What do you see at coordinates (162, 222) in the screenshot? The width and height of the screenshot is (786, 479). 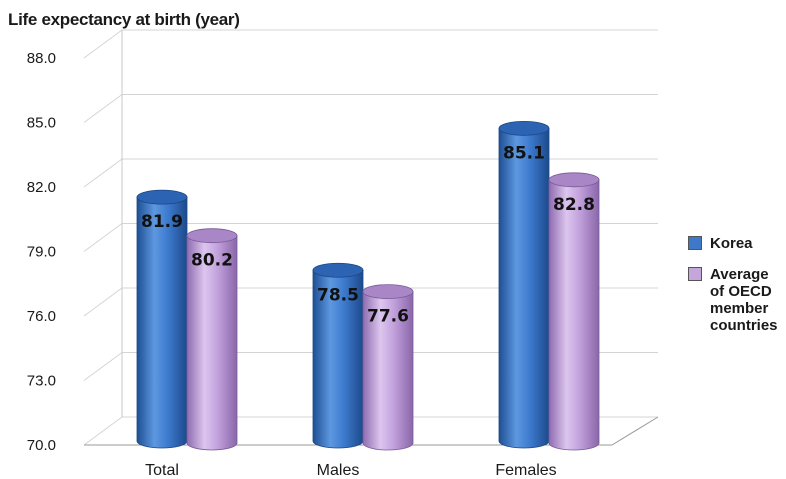 I see `data-label-korea-total: 81.9` at bounding box center [162, 222].